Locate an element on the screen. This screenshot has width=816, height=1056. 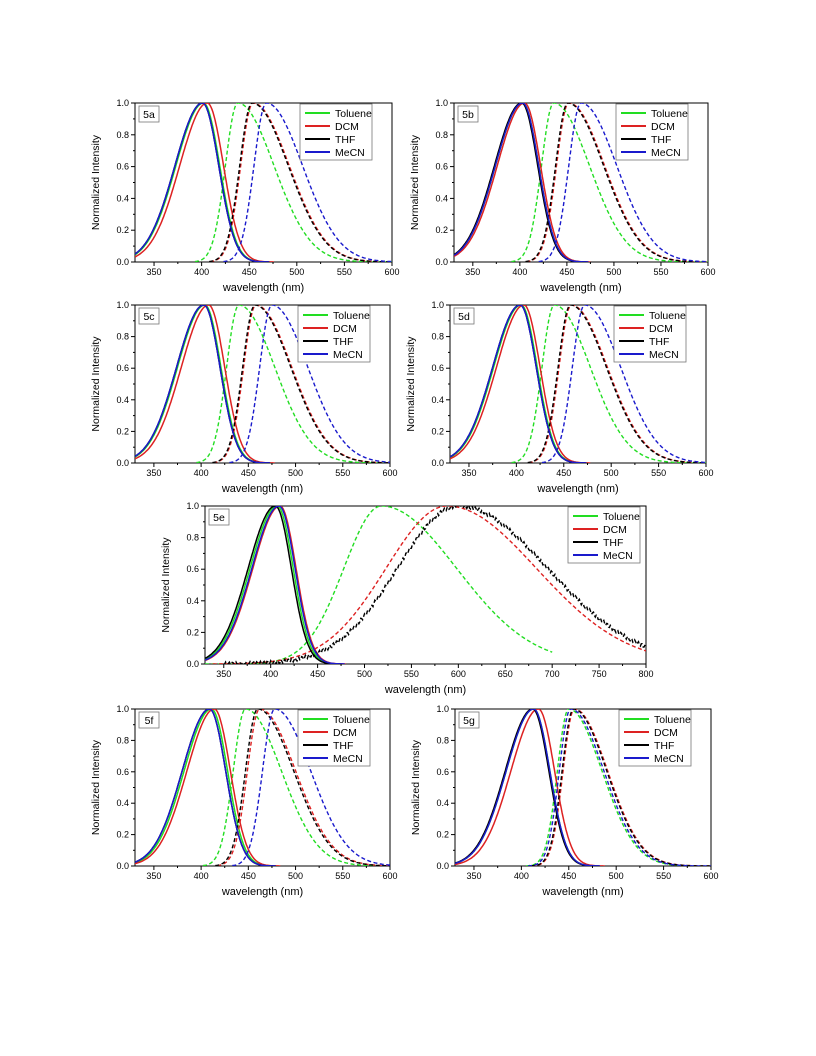
panel-label-text: 5c is located at coordinates (148, 317).